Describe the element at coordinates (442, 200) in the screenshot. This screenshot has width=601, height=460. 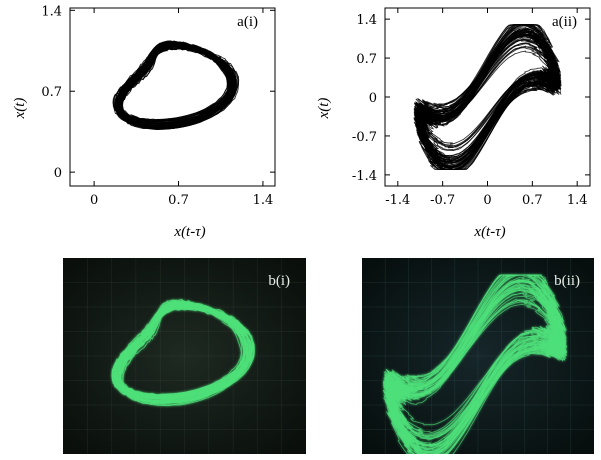
I see `x-tick-label: -0.7` at that location.